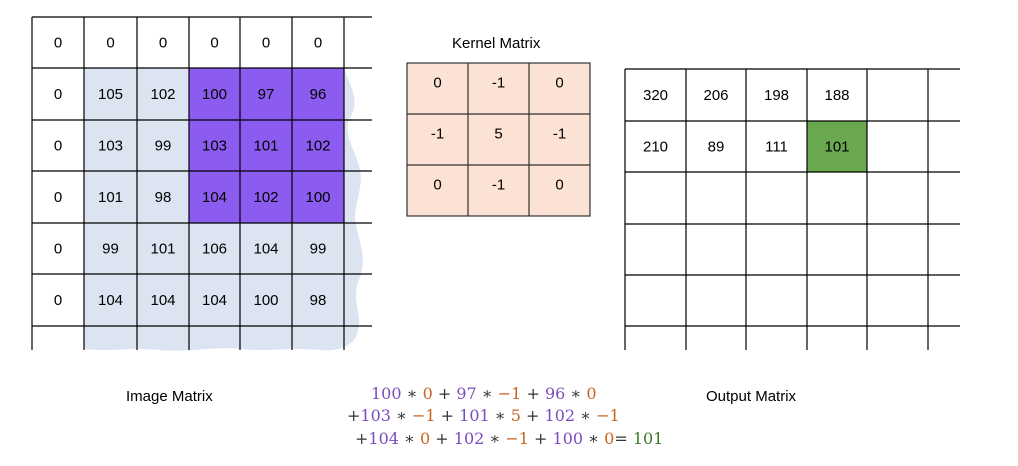 The image size is (1018, 466). Describe the element at coordinates (383, 438) in the screenshot. I see `formula-token: 104` at that location.